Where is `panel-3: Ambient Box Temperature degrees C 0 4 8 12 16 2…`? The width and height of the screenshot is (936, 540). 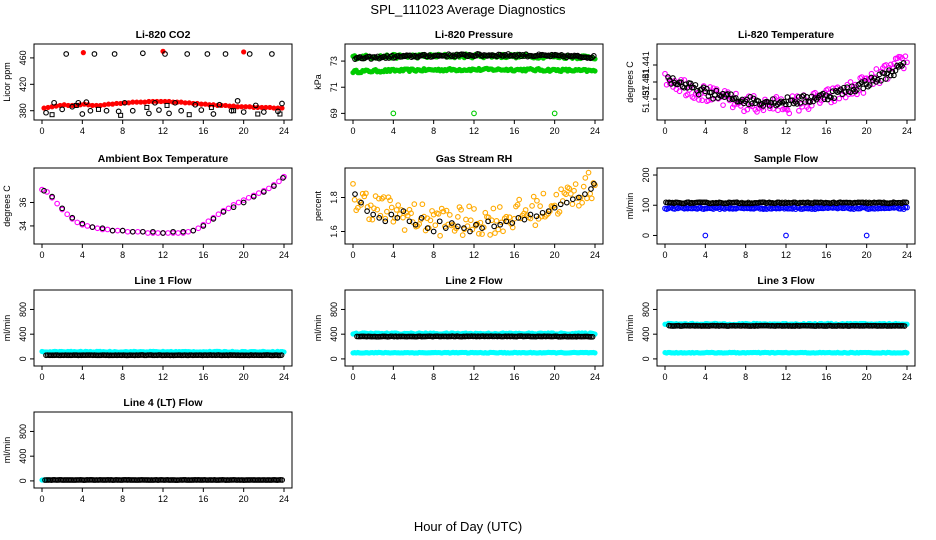
panel-3: Ambient Box Temperature degrees C 0 4 8 12 16 2… is located at coordinates (147, 206).